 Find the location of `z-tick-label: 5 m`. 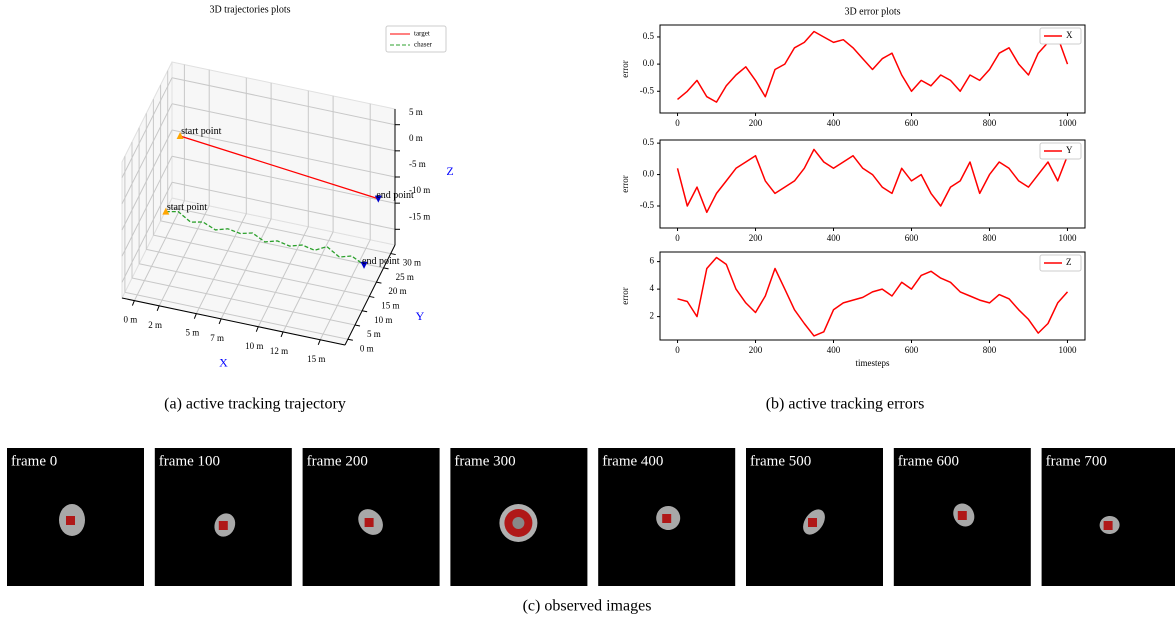

z-tick-label: 5 m is located at coordinates (416, 112).